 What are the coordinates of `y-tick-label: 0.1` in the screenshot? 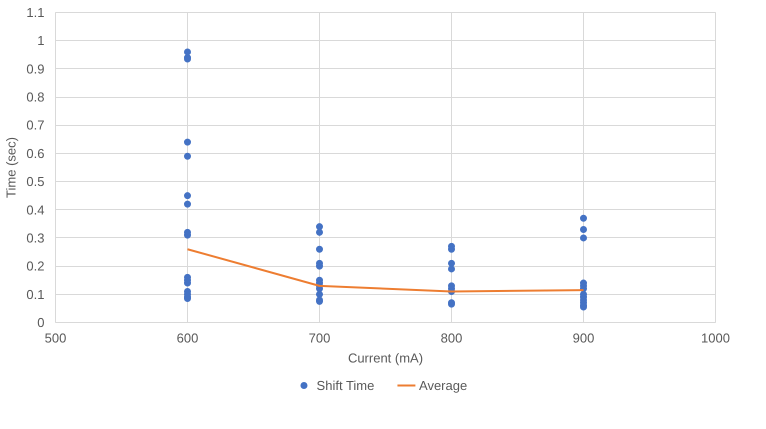 It's located at (35, 294).